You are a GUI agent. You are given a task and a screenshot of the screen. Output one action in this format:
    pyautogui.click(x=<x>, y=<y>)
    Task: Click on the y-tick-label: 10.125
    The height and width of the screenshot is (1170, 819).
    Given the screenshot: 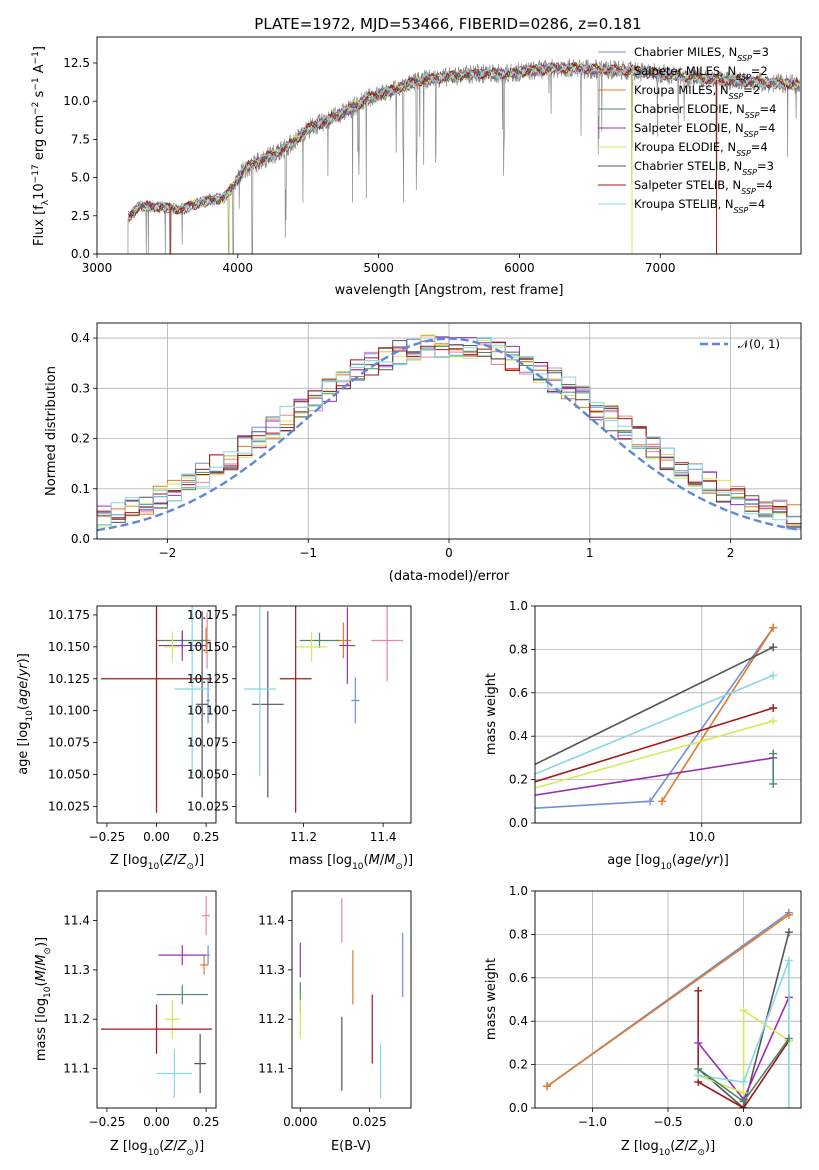 What is the action you would take?
    pyautogui.click(x=208, y=679)
    